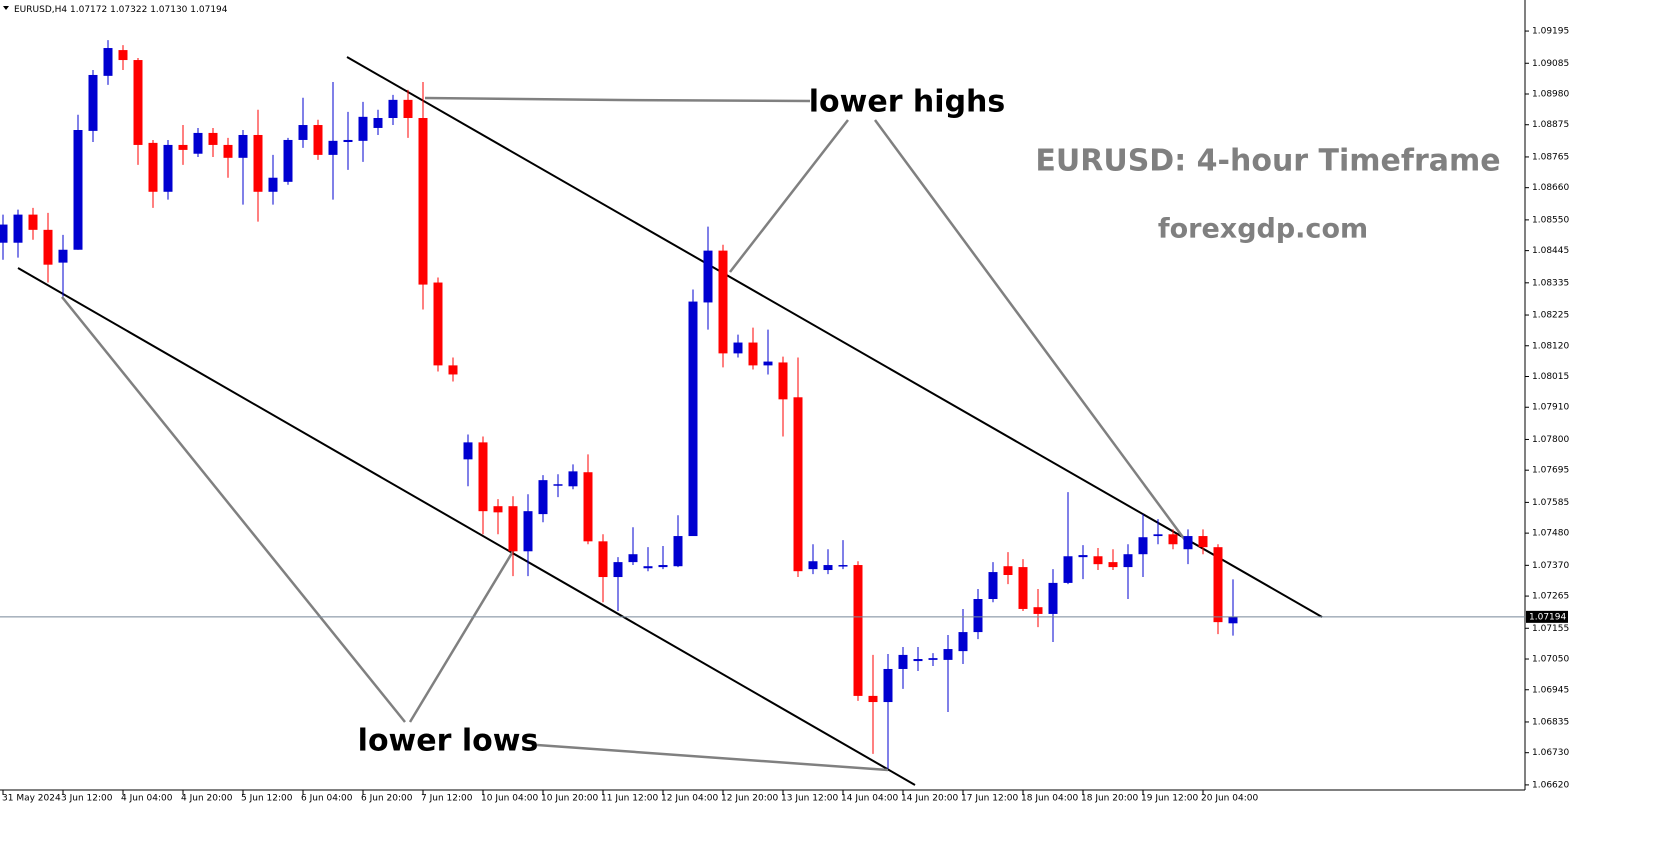 This screenshot has width=1673, height=861. I want to click on y-tick-label: 1.07695, so click(1550, 471).